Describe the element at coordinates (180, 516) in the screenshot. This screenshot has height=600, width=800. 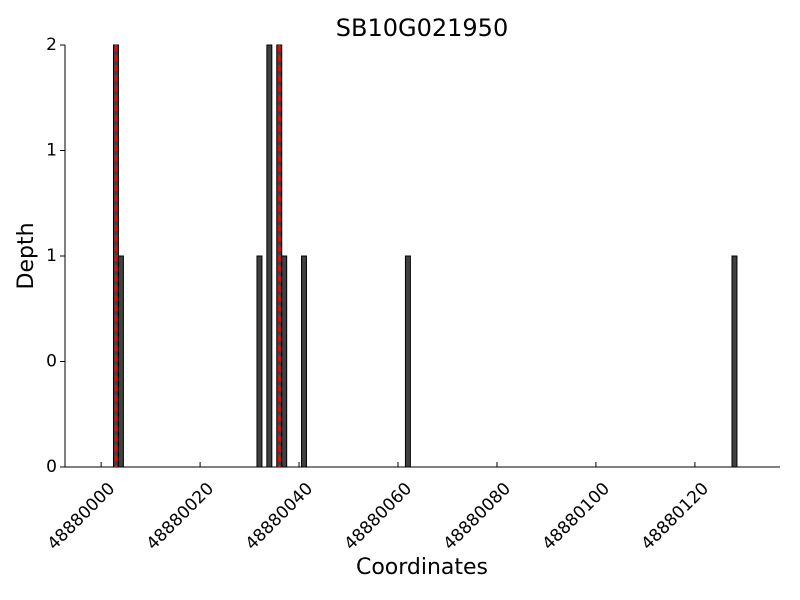
I see `x-tick-label: 48880020` at that location.